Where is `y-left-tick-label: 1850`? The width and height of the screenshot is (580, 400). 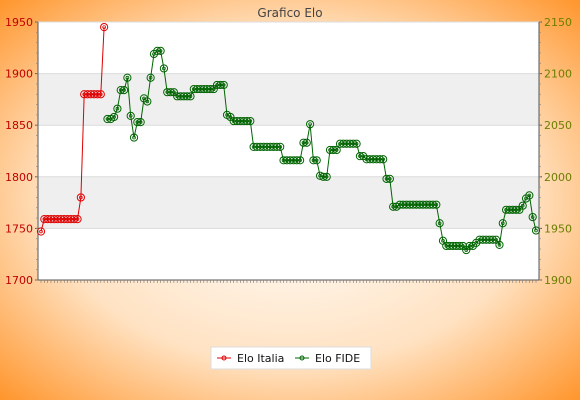
y-left-tick-label: 1850 is located at coordinates (19, 125).